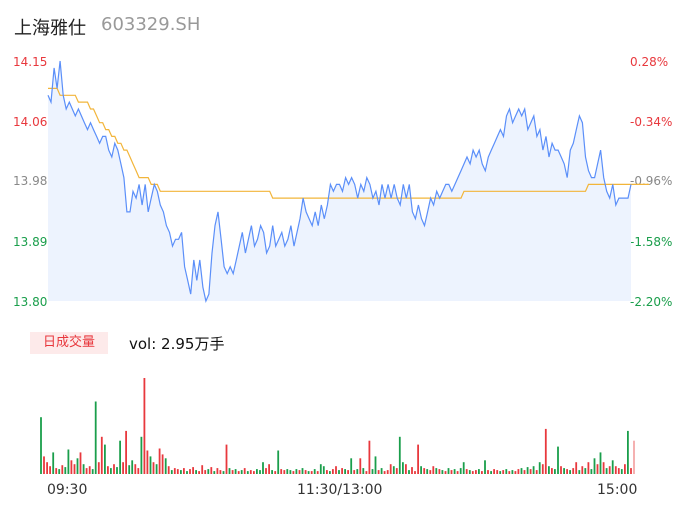 The height and width of the screenshot is (524, 686). What do you see at coordinates (69, 343) in the screenshot?
I see `volume-tab: 日成交量` at bounding box center [69, 343].